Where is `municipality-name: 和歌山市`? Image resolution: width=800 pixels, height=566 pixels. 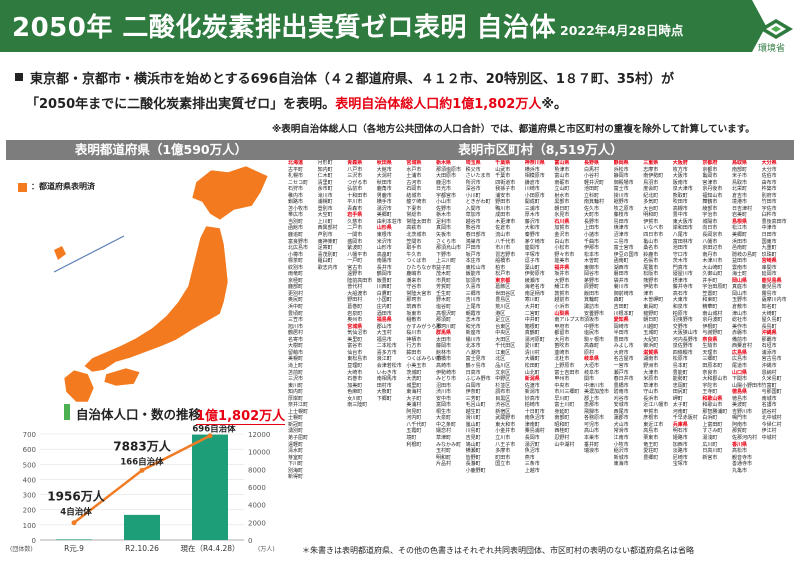 municipality-name: 和歌山市 is located at coordinates (712, 405).